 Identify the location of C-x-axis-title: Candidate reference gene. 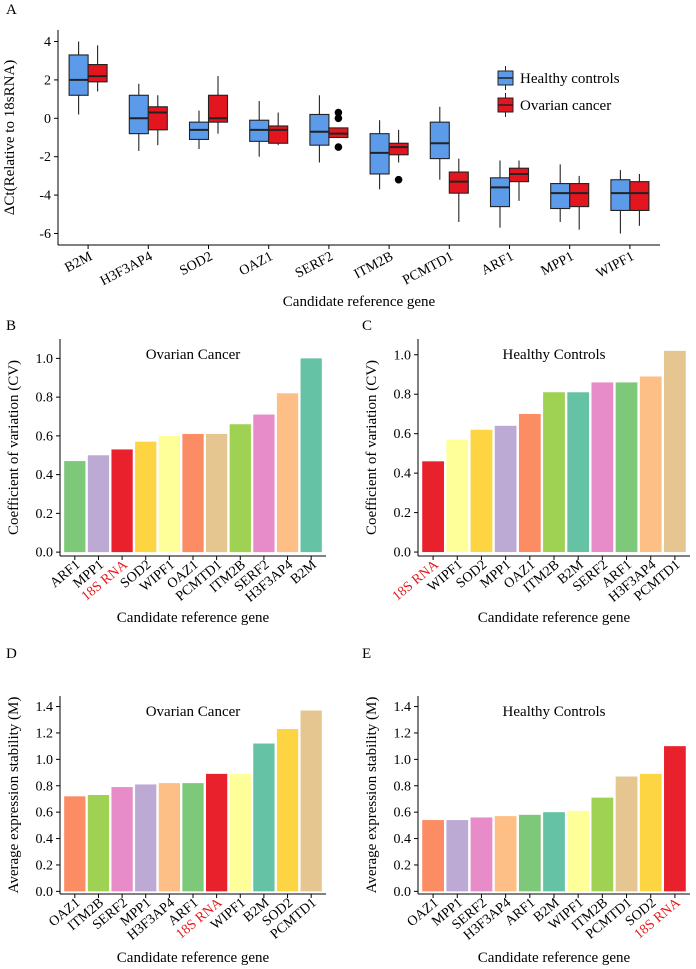
(554, 618).